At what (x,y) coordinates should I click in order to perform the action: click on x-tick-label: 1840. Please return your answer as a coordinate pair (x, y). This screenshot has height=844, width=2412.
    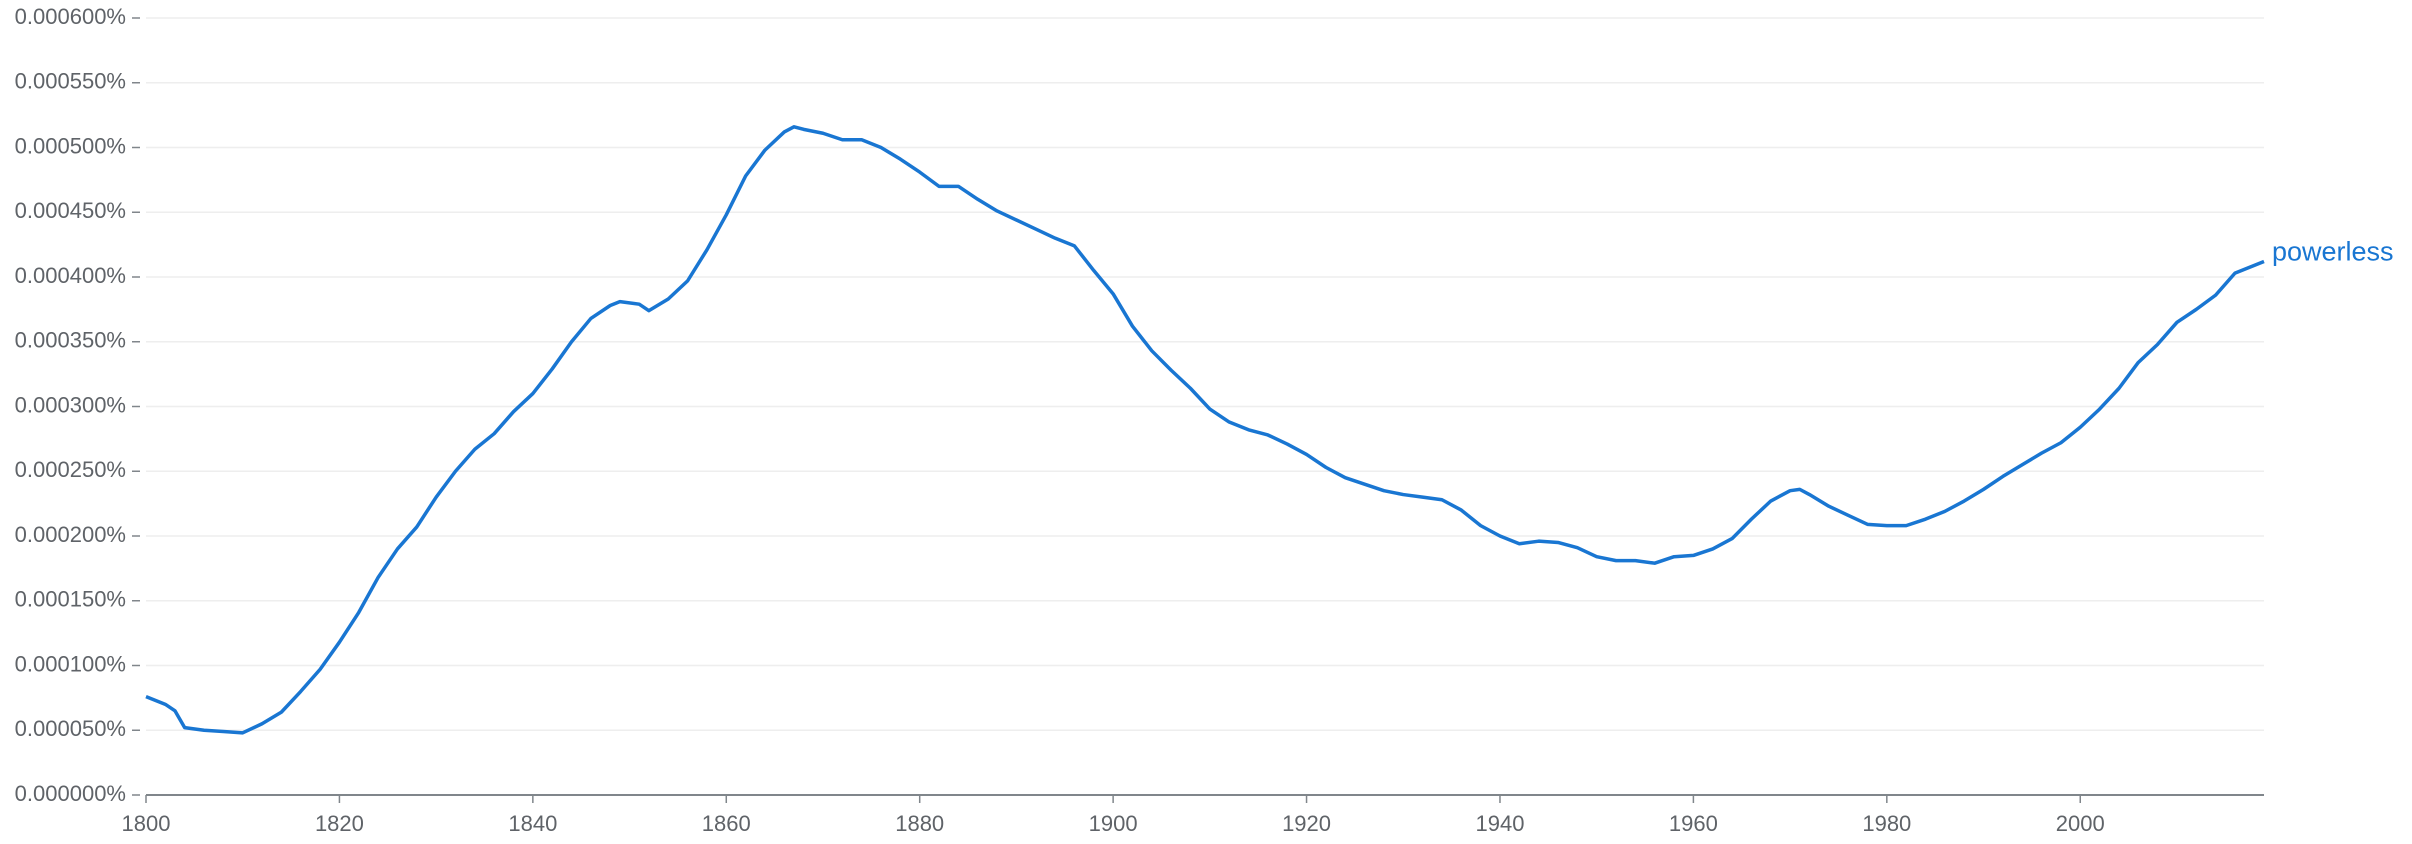
    Looking at the image, I should click on (532, 823).